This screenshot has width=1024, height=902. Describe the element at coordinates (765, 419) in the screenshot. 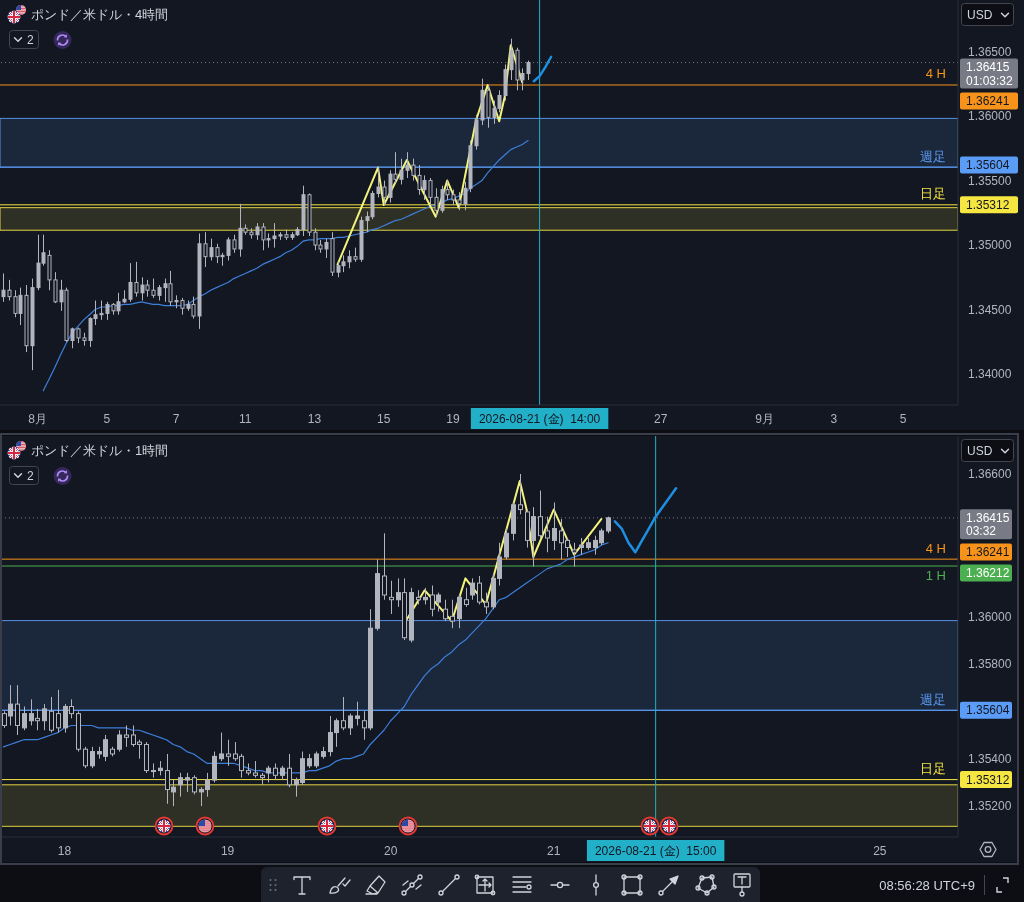

I see `x-tick-label: 9月` at that location.